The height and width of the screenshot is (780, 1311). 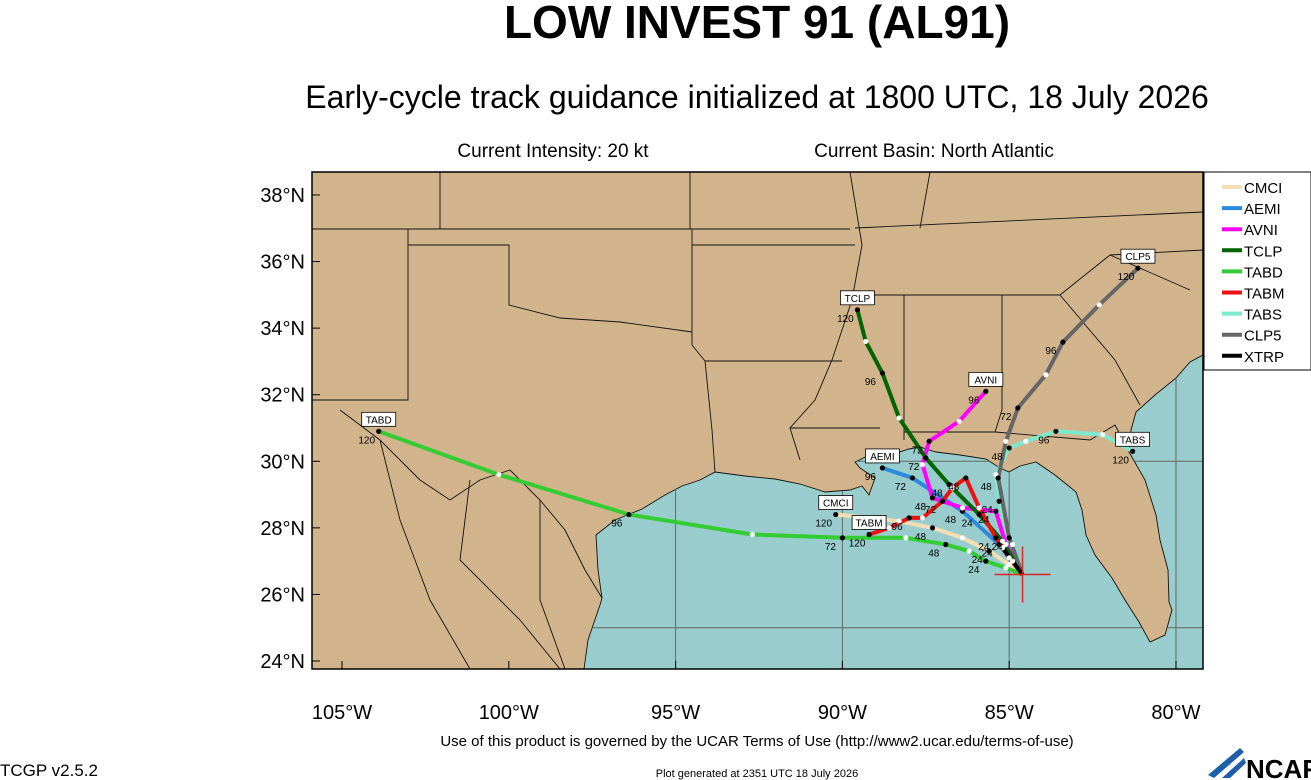 What do you see at coordinates (509, 713) in the screenshot?
I see `x-tick-label: 100°W` at bounding box center [509, 713].